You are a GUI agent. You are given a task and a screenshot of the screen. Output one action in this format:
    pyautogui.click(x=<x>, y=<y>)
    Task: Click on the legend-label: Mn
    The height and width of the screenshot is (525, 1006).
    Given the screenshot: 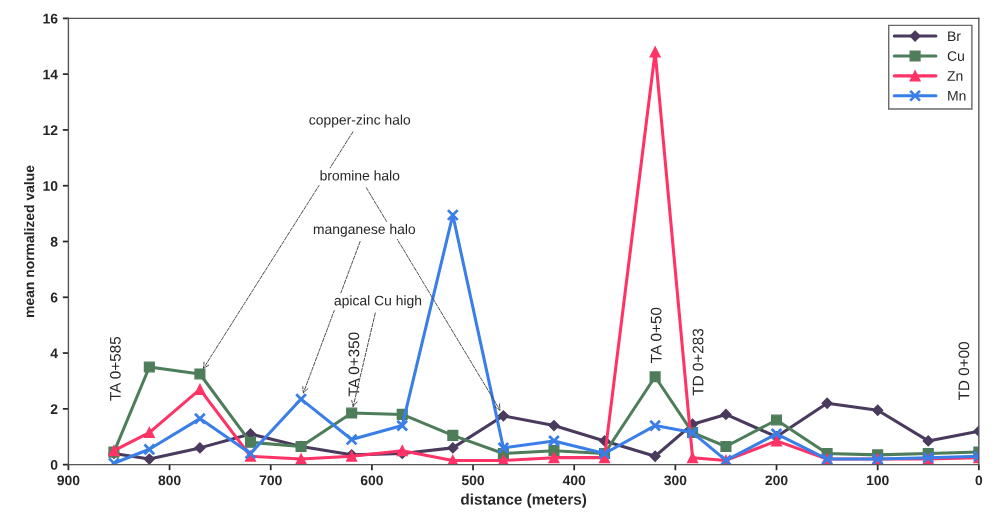 What is the action you would take?
    pyautogui.click(x=957, y=96)
    